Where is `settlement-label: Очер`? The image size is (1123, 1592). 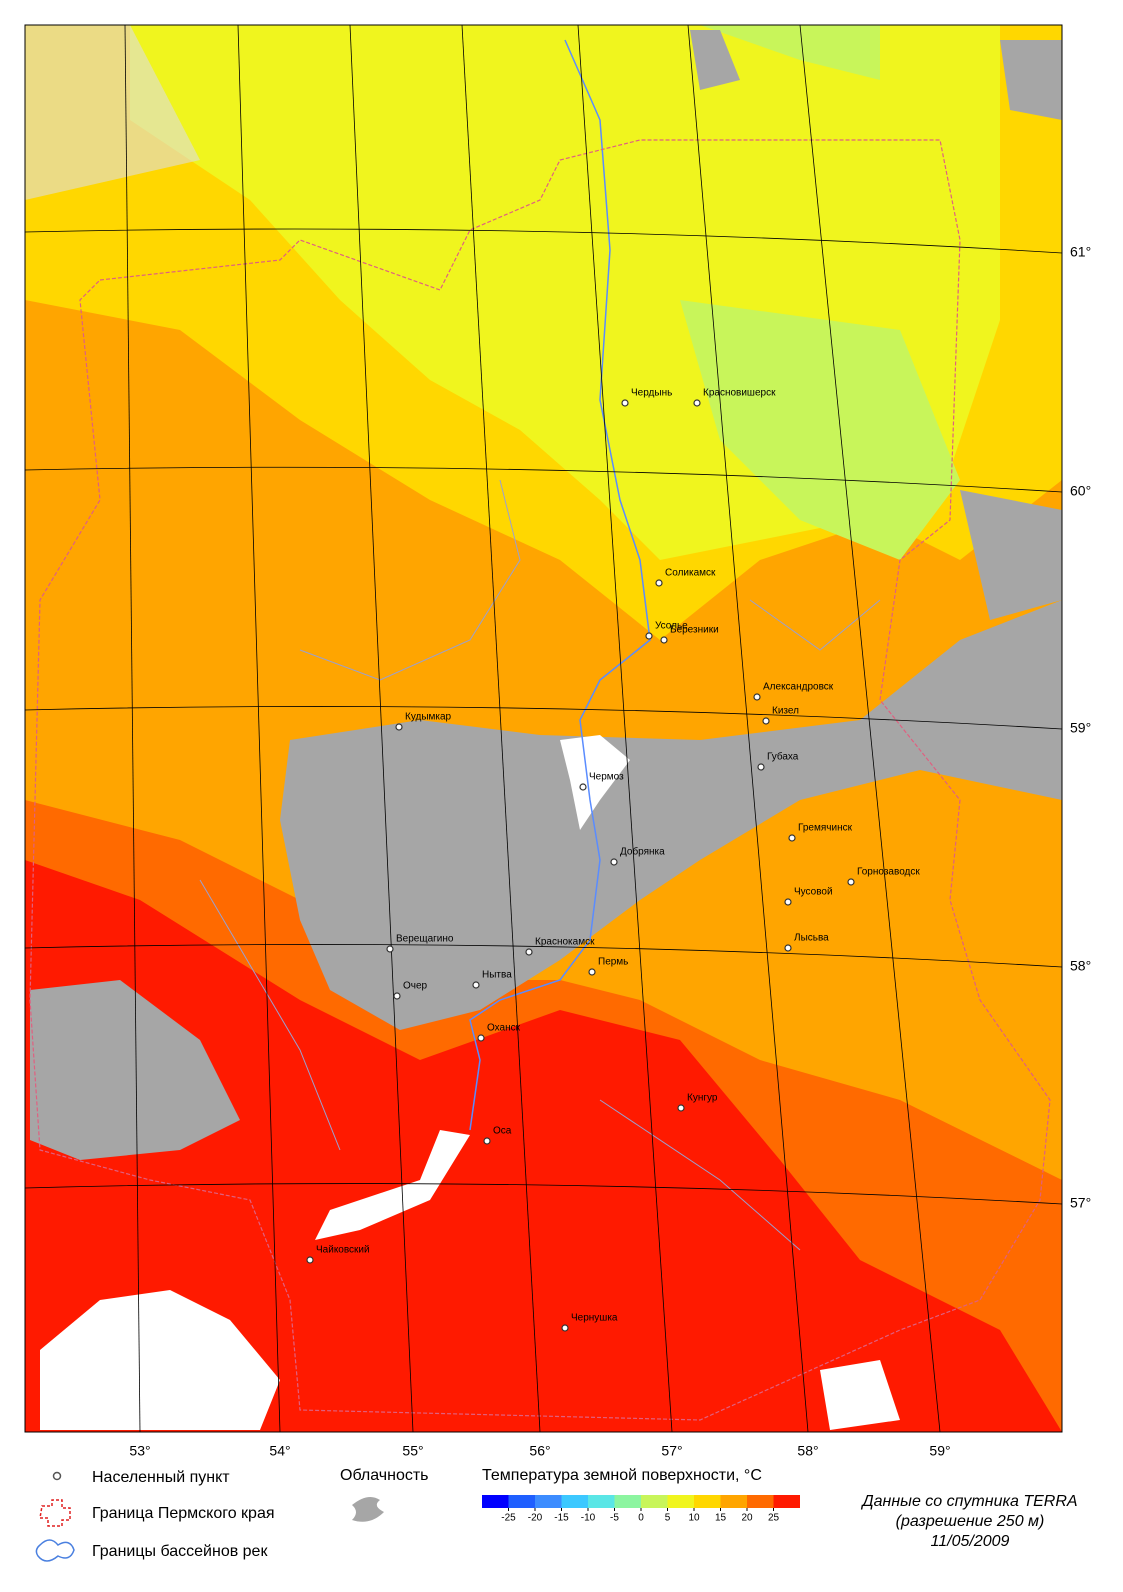
settlement-label: Очер is located at coordinates (415, 986).